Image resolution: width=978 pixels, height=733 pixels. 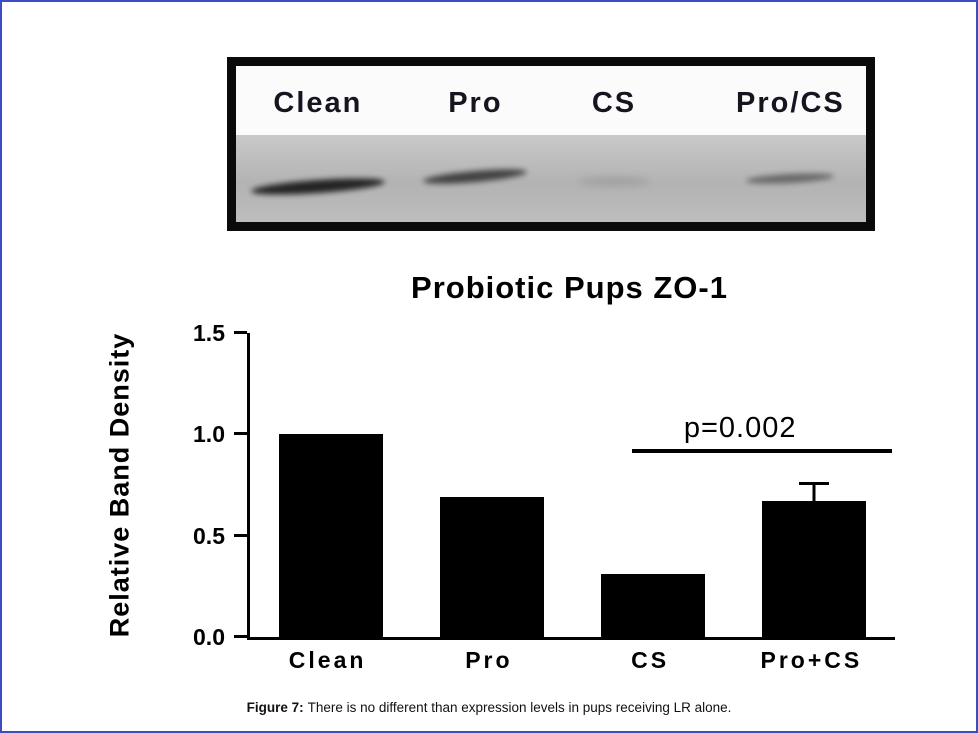 I want to click on x-tick-label: Pro+CS, so click(x=811, y=660).